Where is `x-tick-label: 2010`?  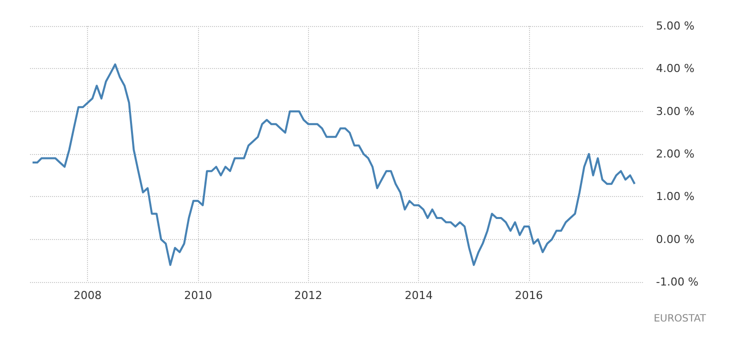 x-tick-label: 2010 is located at coordinates (198, 295).